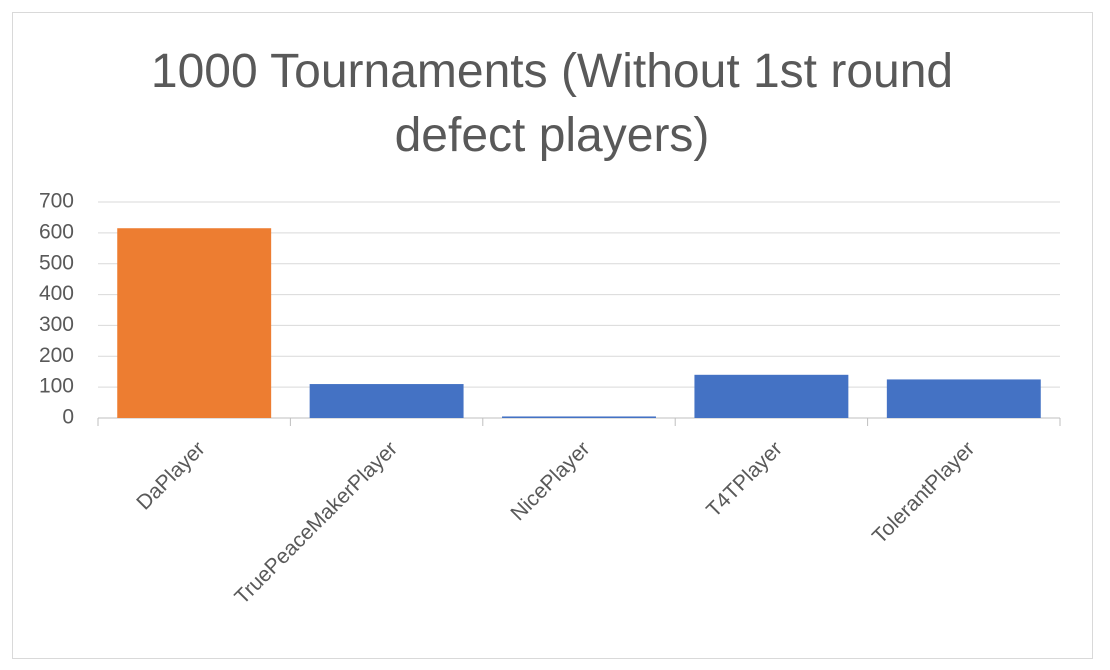 The width and height of the screenshot is (1110, 670). What do you see at coordinates (56, 262) in the screenshot?
I see `y-tick-label: 500` at bounding box center [56, 262].